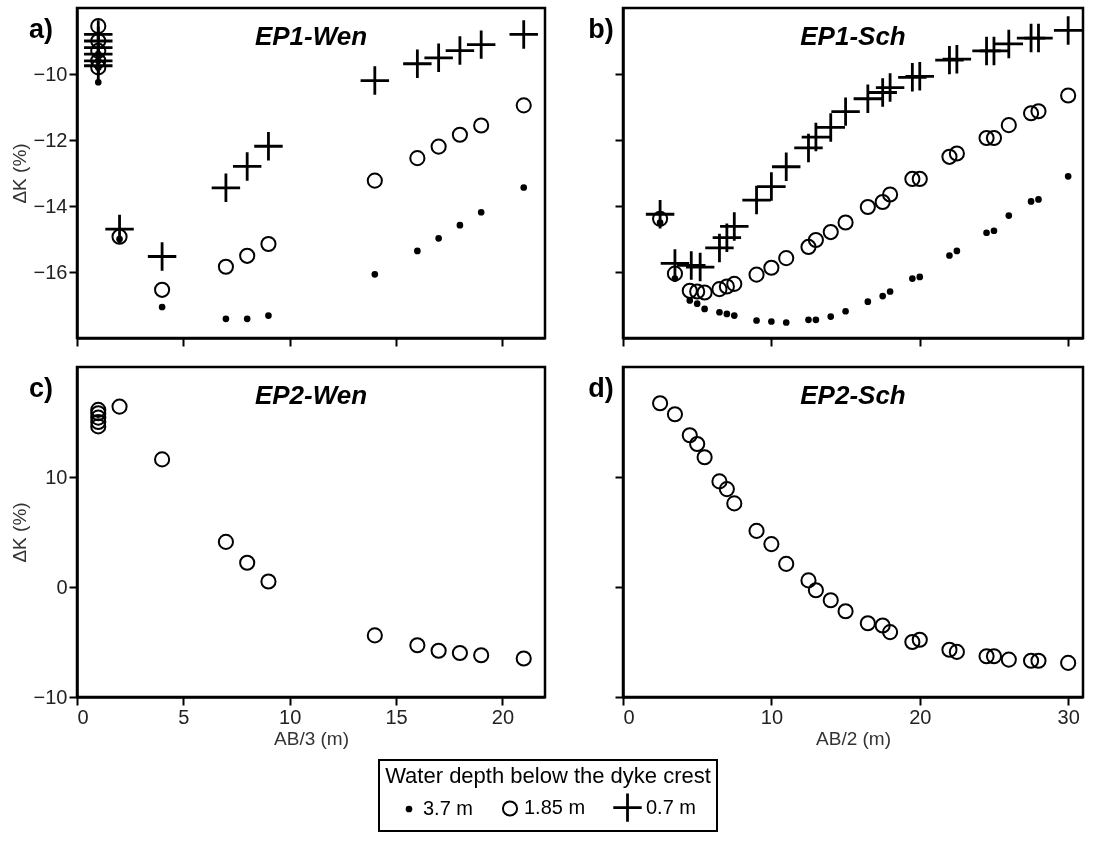  Describe the element at coordinates (853, 738) in the screenshot. I see `x-axis-title: AB/2 (m)` at that location.